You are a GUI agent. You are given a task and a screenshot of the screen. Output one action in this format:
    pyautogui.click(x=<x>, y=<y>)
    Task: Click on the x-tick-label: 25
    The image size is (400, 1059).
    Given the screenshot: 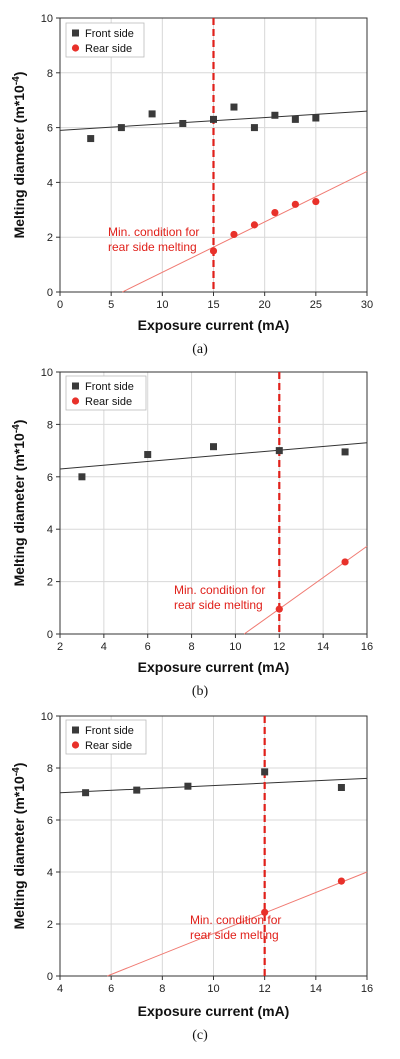 What is the action you would take?
    pyautogui.click(x=316, y=305)
    